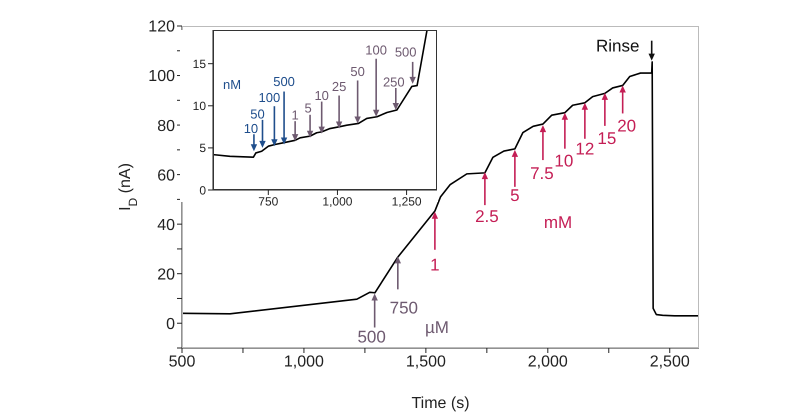  I want to click on annotation: 20, so click(626, 126).